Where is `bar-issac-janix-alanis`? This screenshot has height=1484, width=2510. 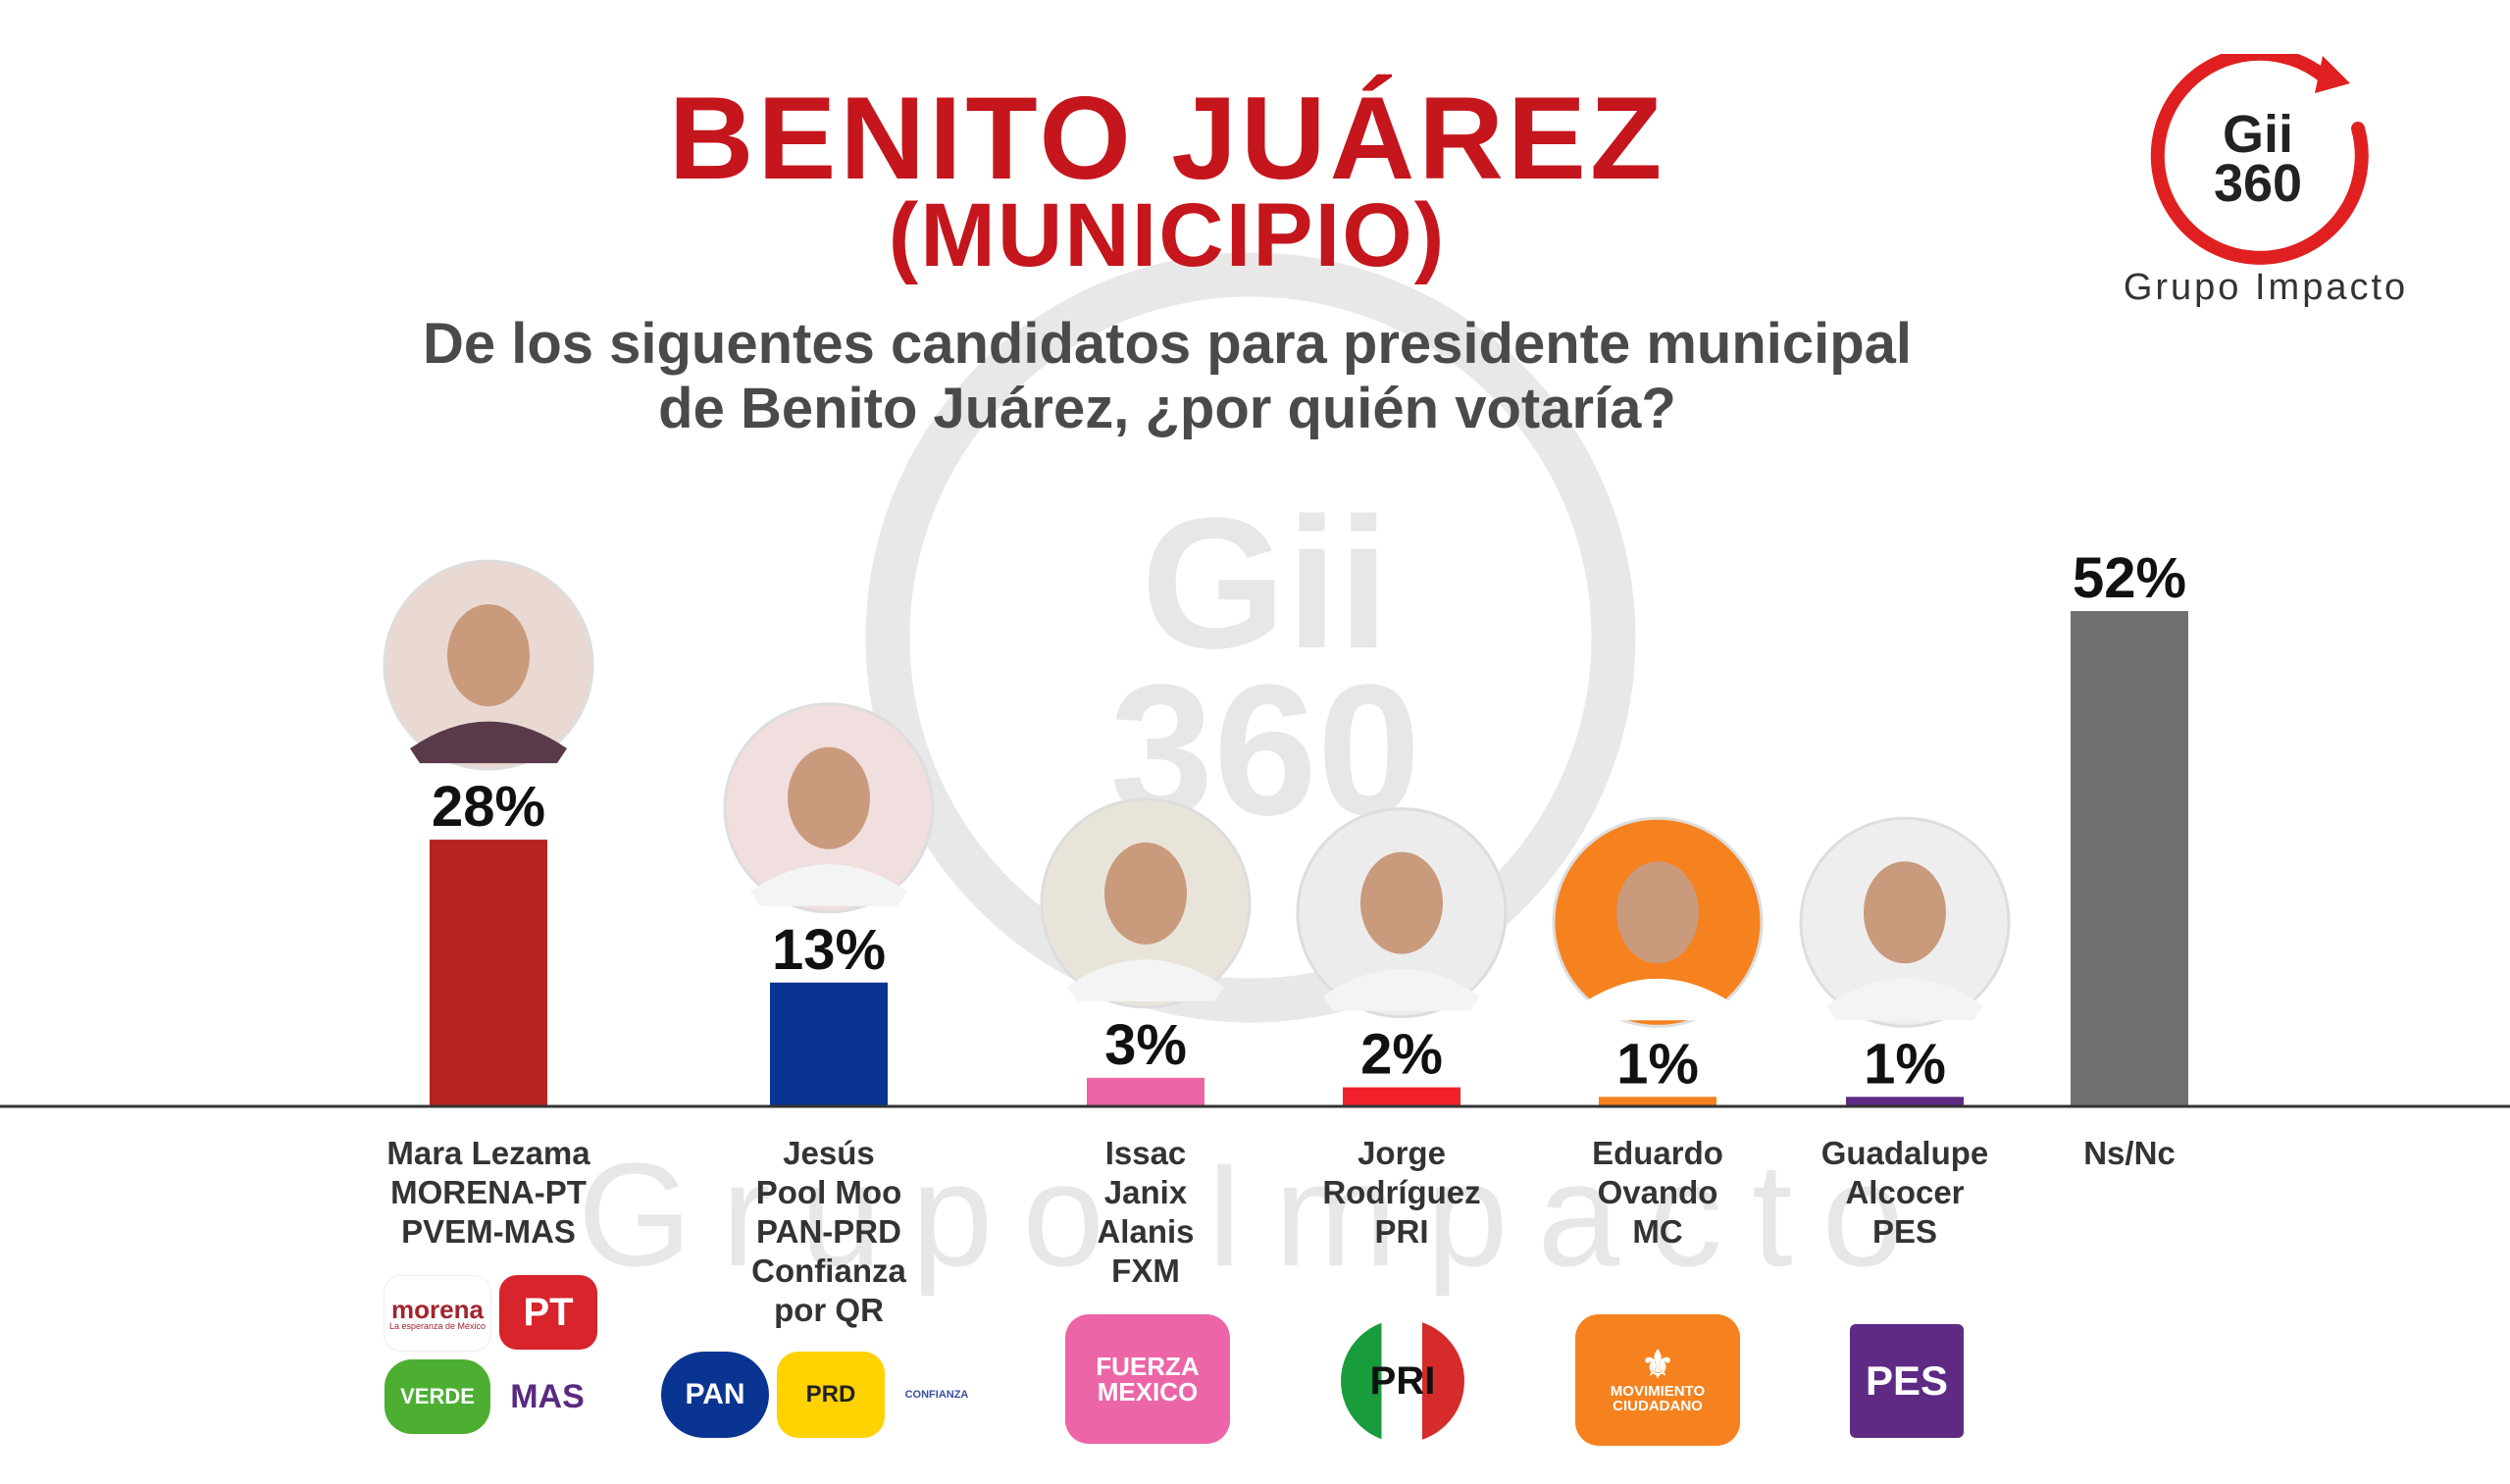
bar-issac-janix-alanis is located at coordinates (1145, 1091).